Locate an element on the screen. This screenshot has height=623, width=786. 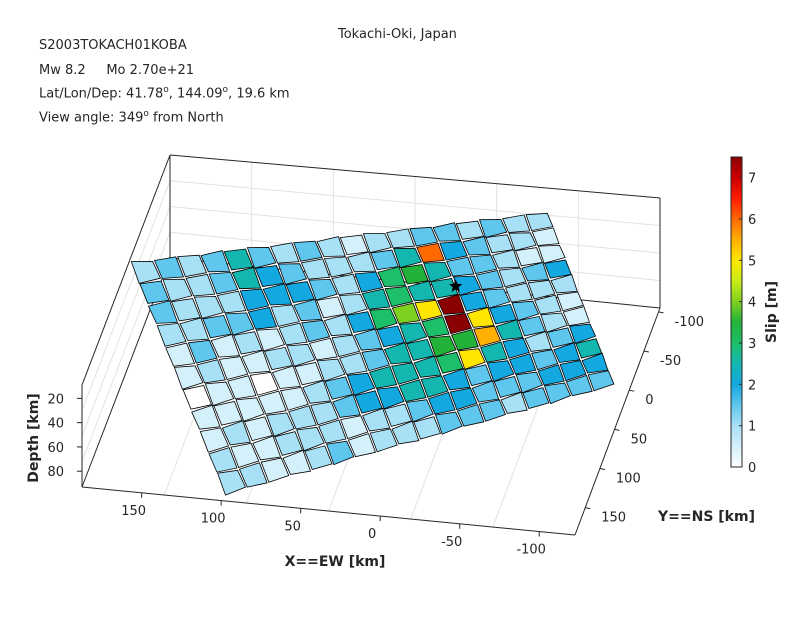
z-axis-label: Depth [km] is located at coordinates (34, 437).